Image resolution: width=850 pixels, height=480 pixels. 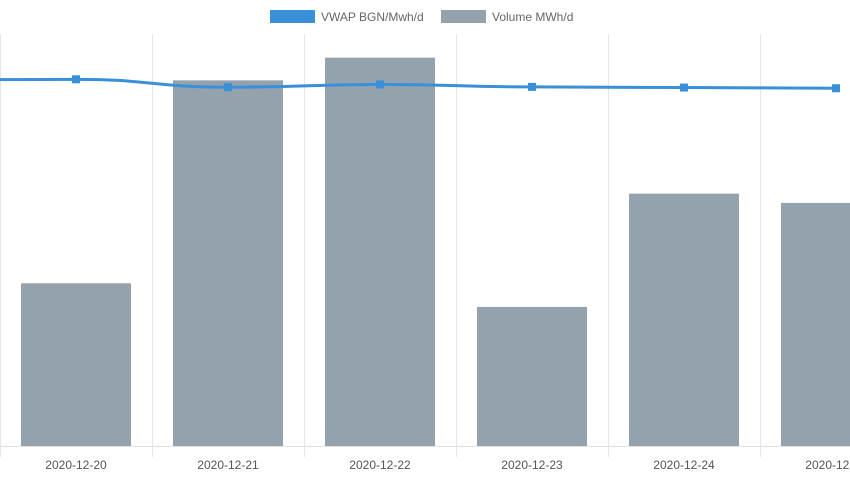 What do you see at coordinates (292, 16) in the screenshot?
I see `legend-swatch-vwap` at bounding box center [292, 16].